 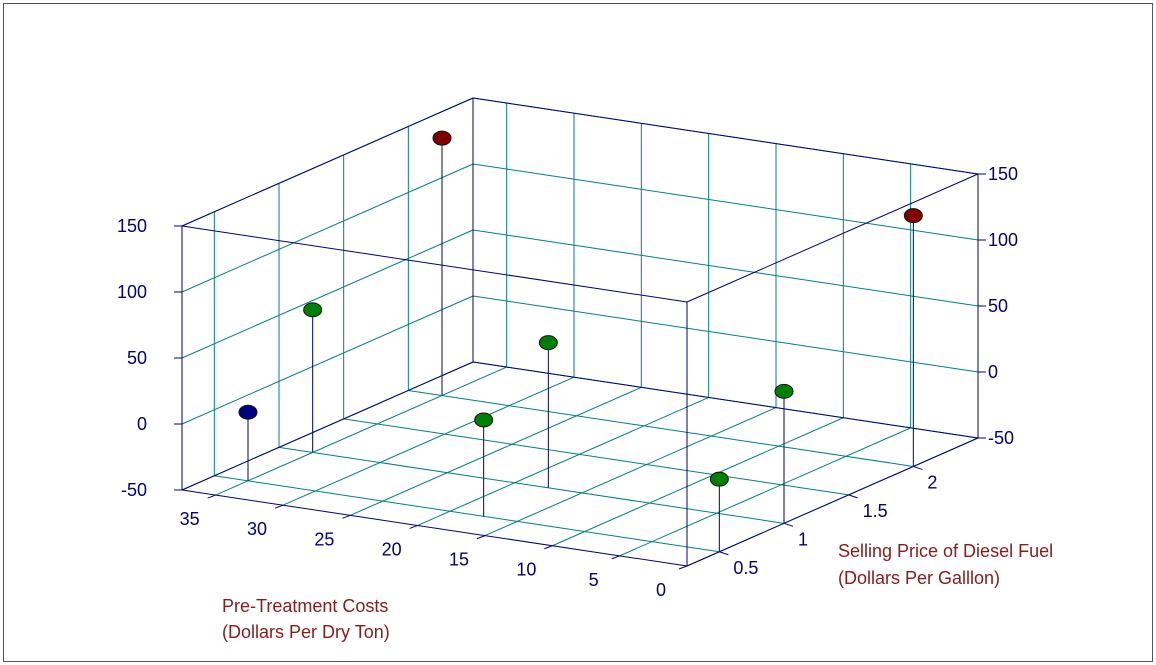 What do you see at coordinates (932, 482) in the screenshot?
I see `y-tick-label: 2` at bounding box center [932, 482].